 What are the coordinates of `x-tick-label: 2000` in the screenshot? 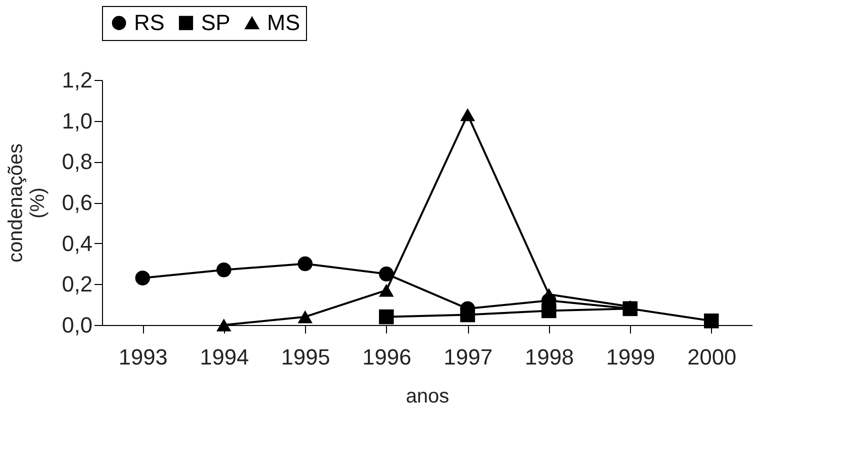 It's located at (711, 357).